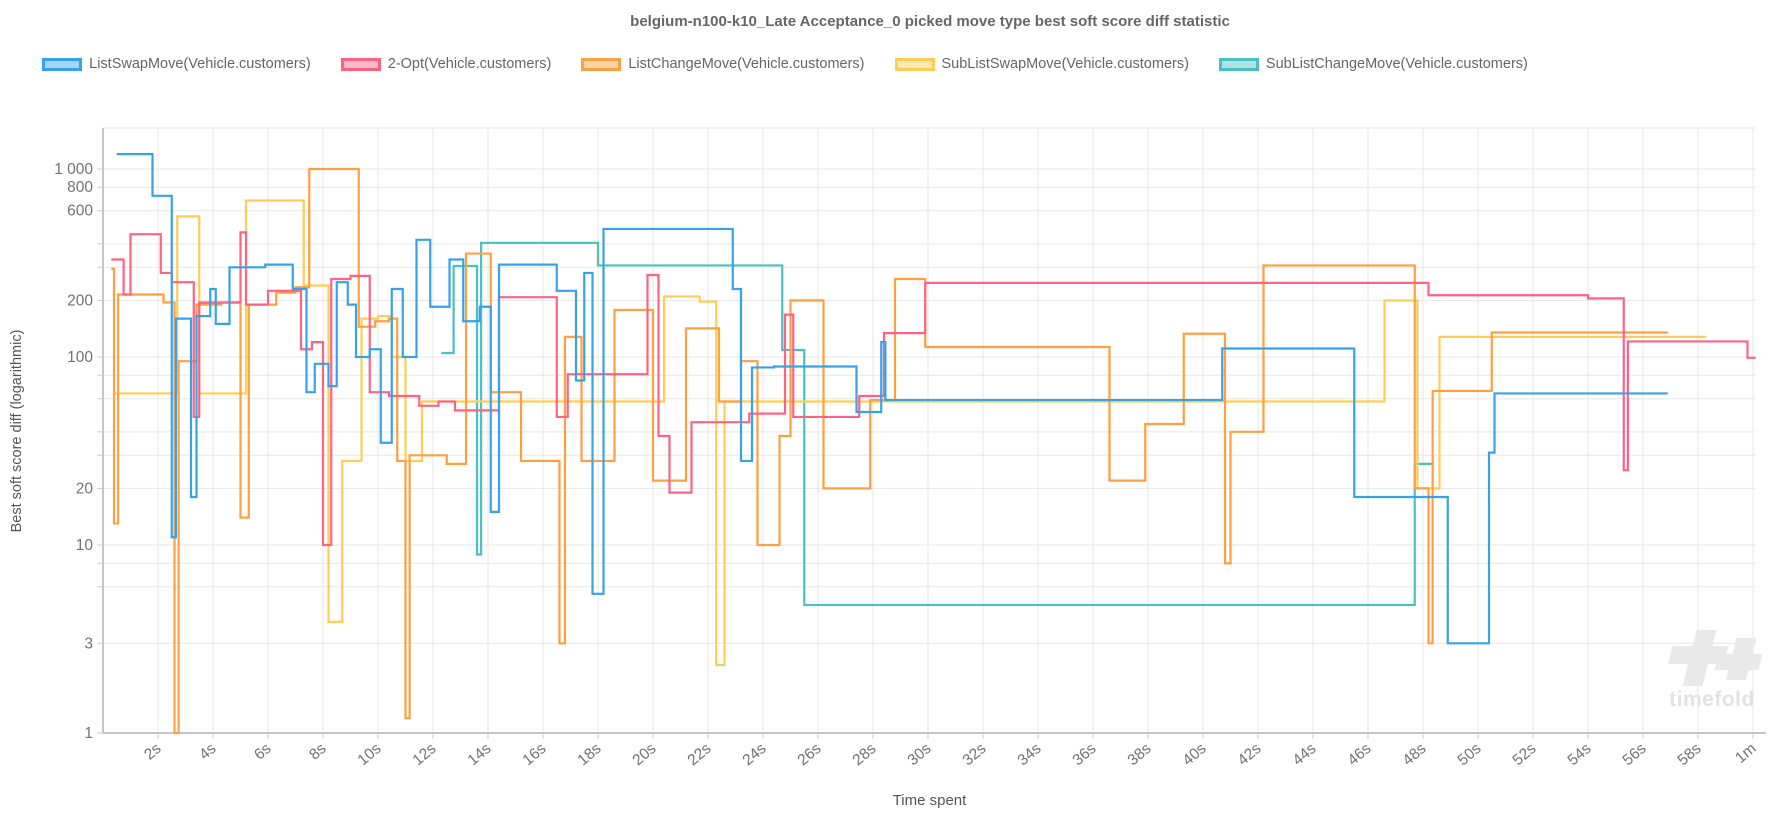 Image resolution: width=1792 pixels, height=832 pixels. What do you see at coordinates (974, 754) in the screenshot?
I see `x-tick-label: 32s` at bounding box center [974, 754].